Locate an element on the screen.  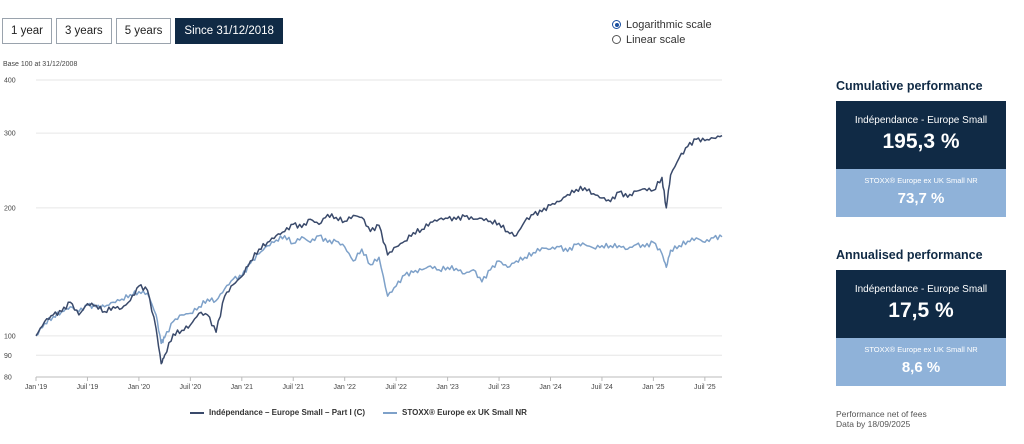
period-button-5-years: 5 years is located at coordinates (143, 31).